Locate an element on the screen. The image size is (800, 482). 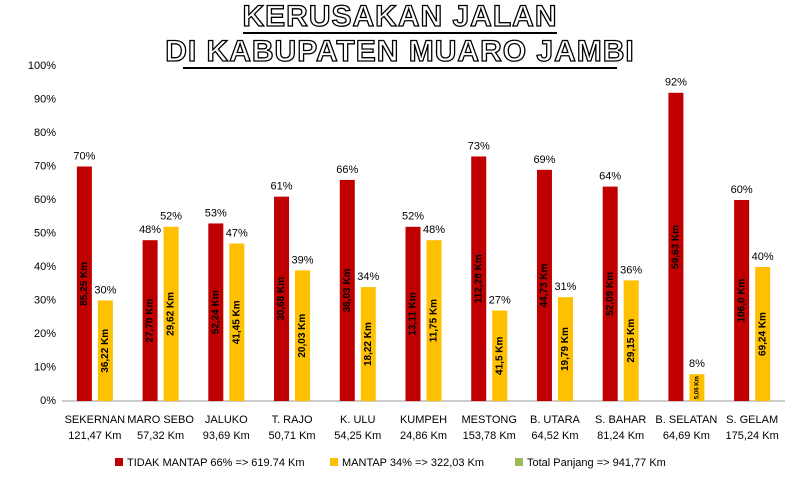
x-tick-sublabel: 175,24 Km is located at coordinates (752, 436).